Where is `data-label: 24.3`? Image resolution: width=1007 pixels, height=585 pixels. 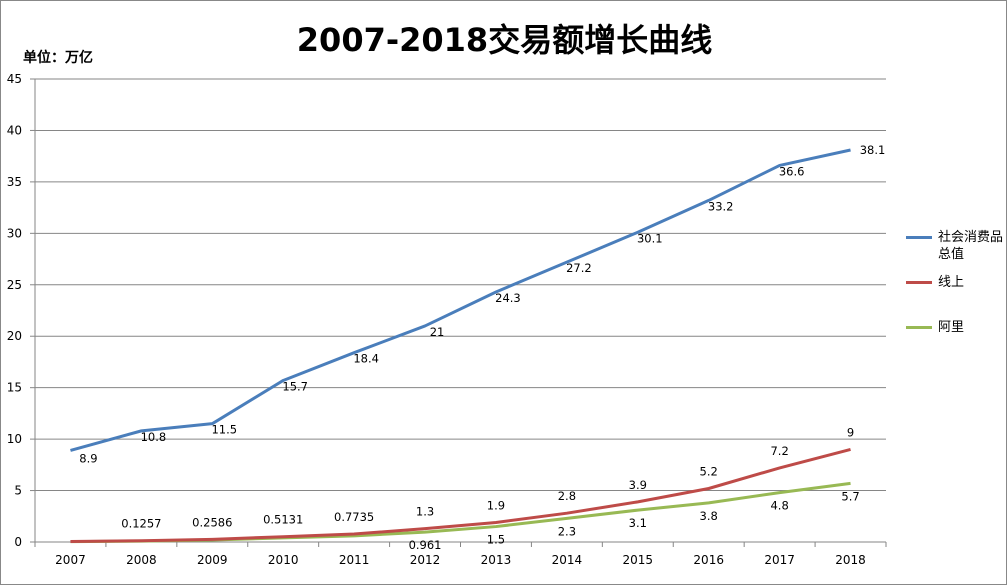 data-label: 24.3 is located at coordinates (508, 298).